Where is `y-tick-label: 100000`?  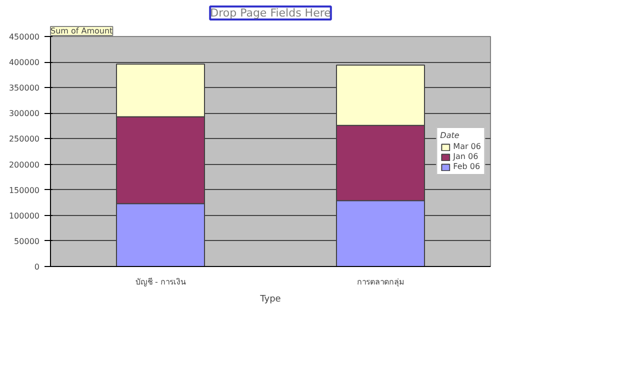
y-tick-label: 100000 is located at coordinates (24, 215).